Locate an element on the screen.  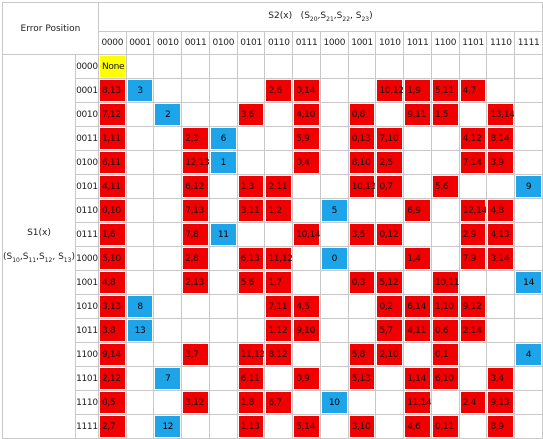
error-pair-mark: 4,12 is located at coordinates (473, 138).